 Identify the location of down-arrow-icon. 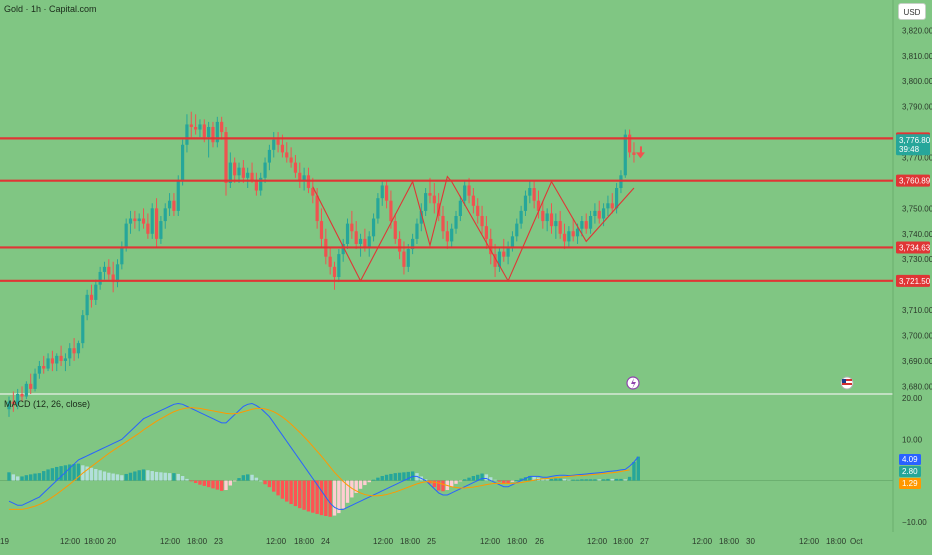
(640, 152).